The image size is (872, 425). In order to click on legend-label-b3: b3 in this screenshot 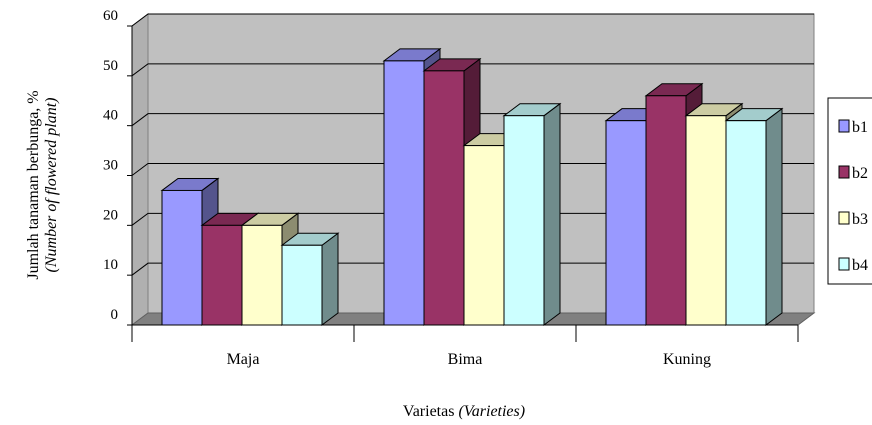, I will do `click(860, 219)`.